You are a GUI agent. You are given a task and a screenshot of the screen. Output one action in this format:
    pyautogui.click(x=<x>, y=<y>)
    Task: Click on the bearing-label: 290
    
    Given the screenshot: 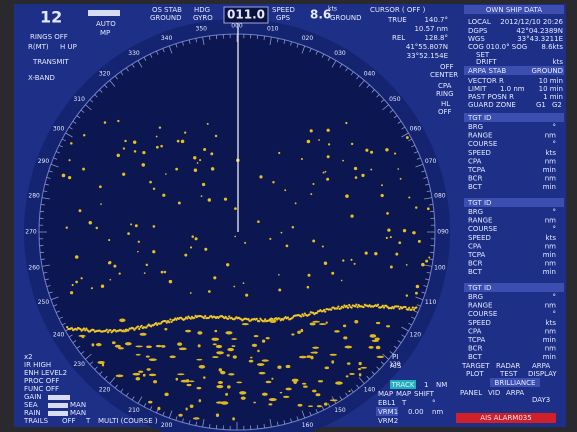 What is the action you would take?
    pyautogui.click(x=44, y=161)
    